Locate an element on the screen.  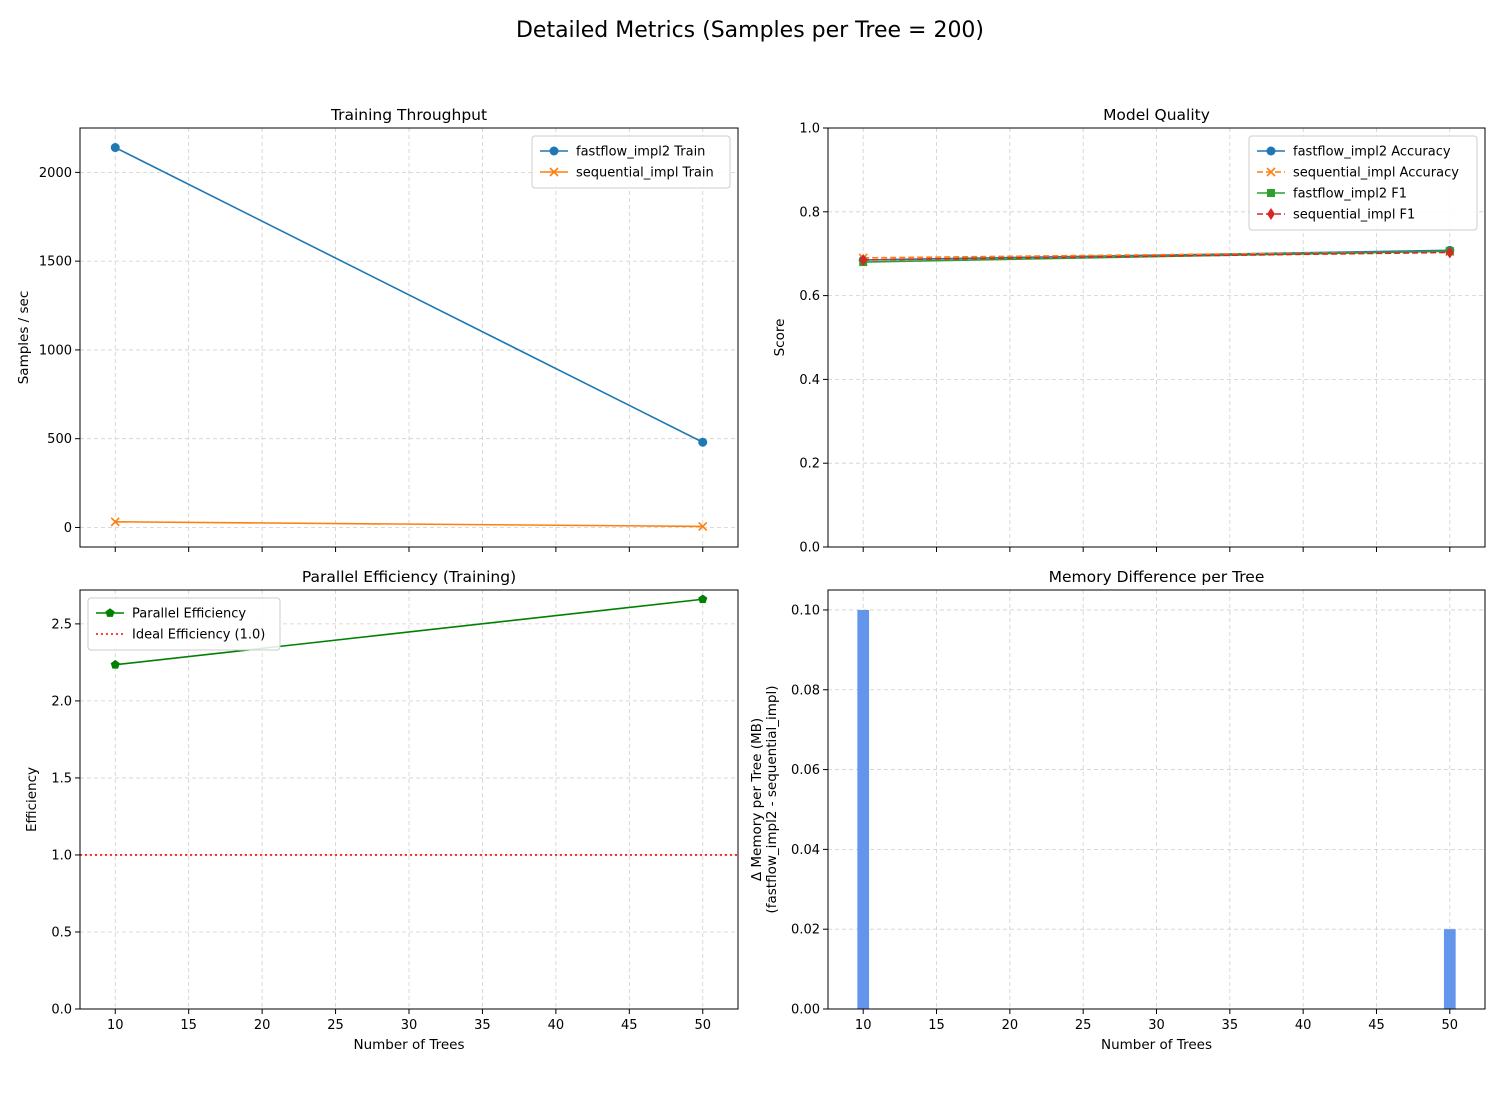
y-tick-label: 0.00 is located at coordinates (805, 1010).